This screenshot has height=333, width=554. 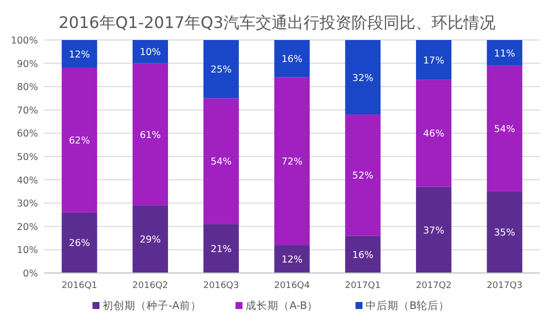 I want to click on y-tick-label: 40%, so click(x=27, y=180).